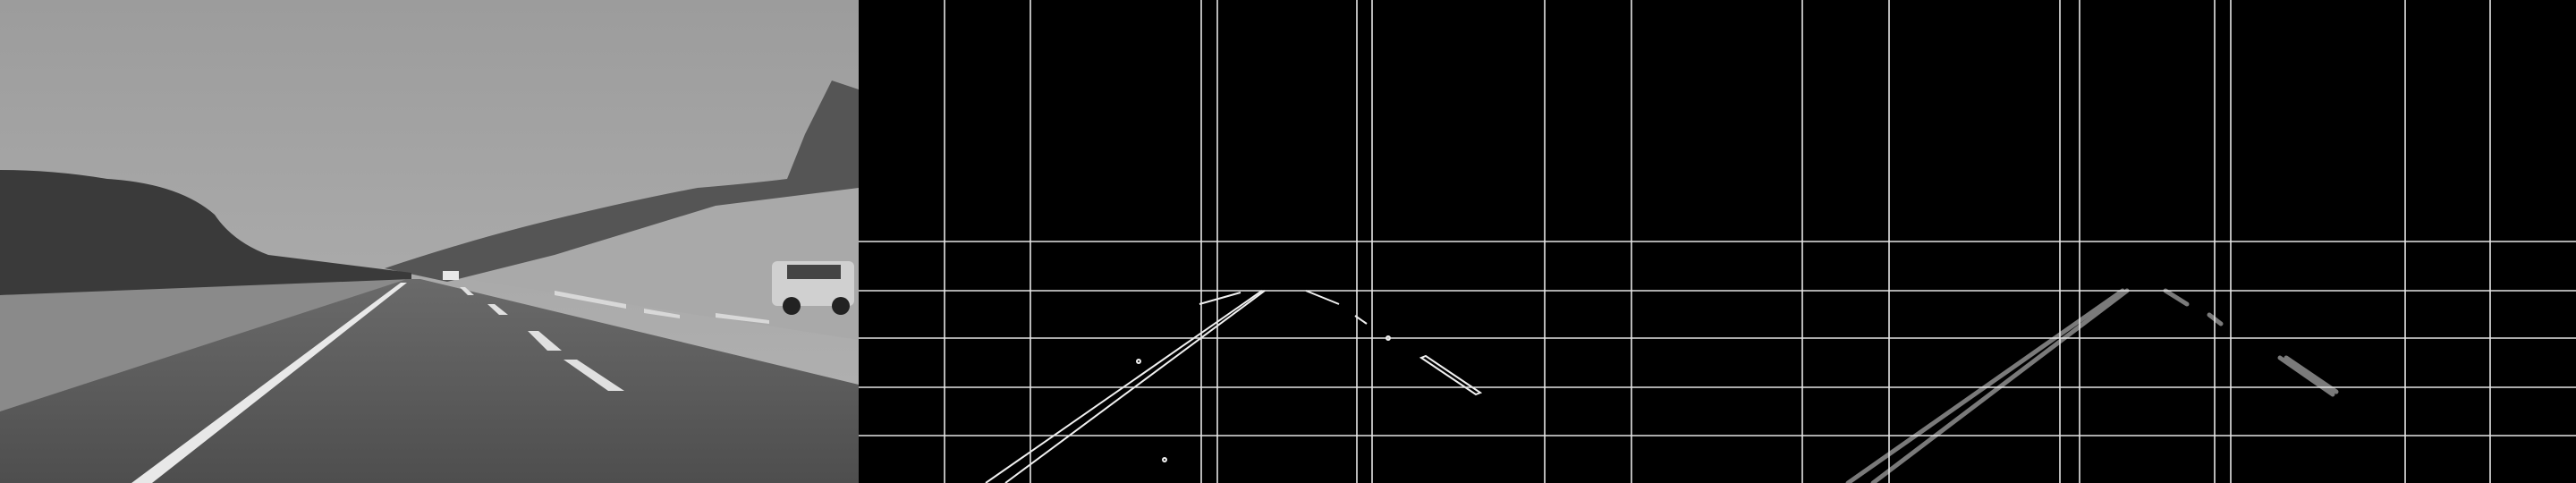  I want to click on distant-car, so click(451, 275).